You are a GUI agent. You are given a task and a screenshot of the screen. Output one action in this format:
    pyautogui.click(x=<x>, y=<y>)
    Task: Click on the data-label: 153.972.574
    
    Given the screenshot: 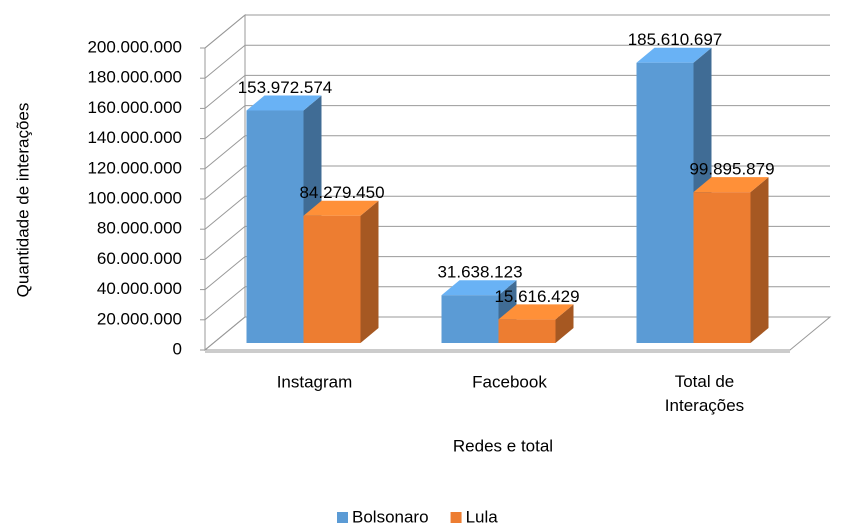 What is the action you would take?
    pyautogui.click(x=285, y=87)
    